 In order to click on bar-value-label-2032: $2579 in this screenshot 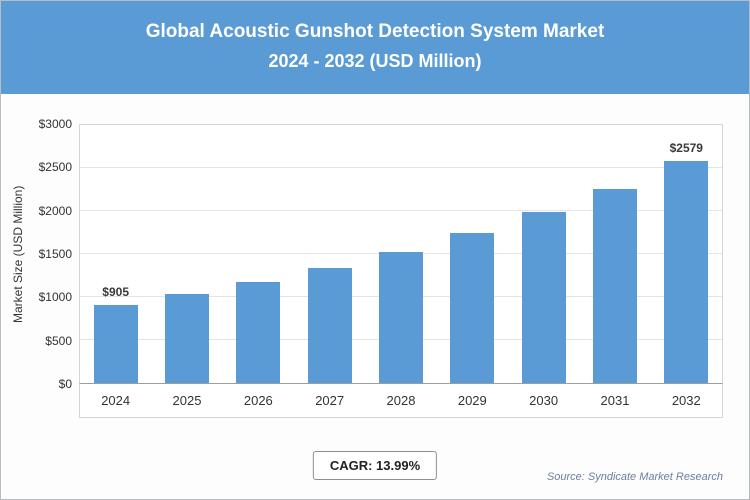, I will do `click(686, 148)`.